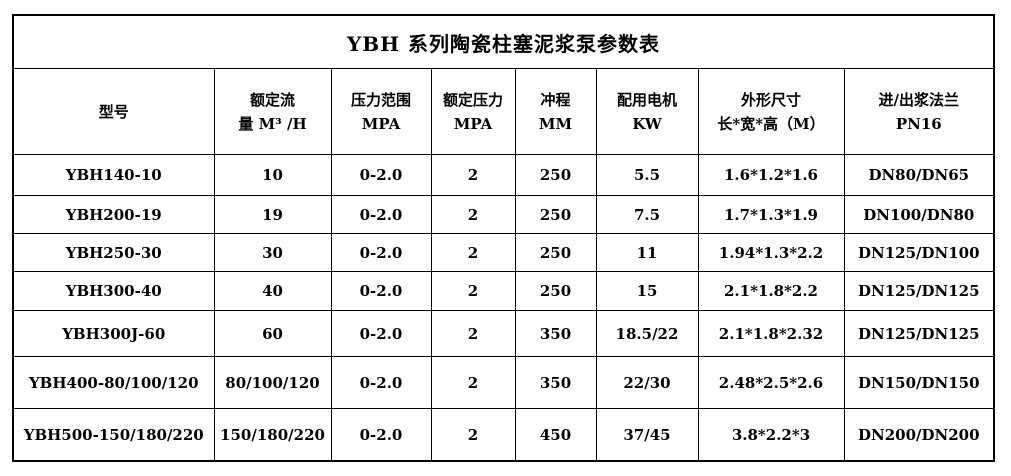 The height and width of the screenshot is (476, 1011). I want to click on header-pressure-range: 压力范围 MPA, so click(381, 111).